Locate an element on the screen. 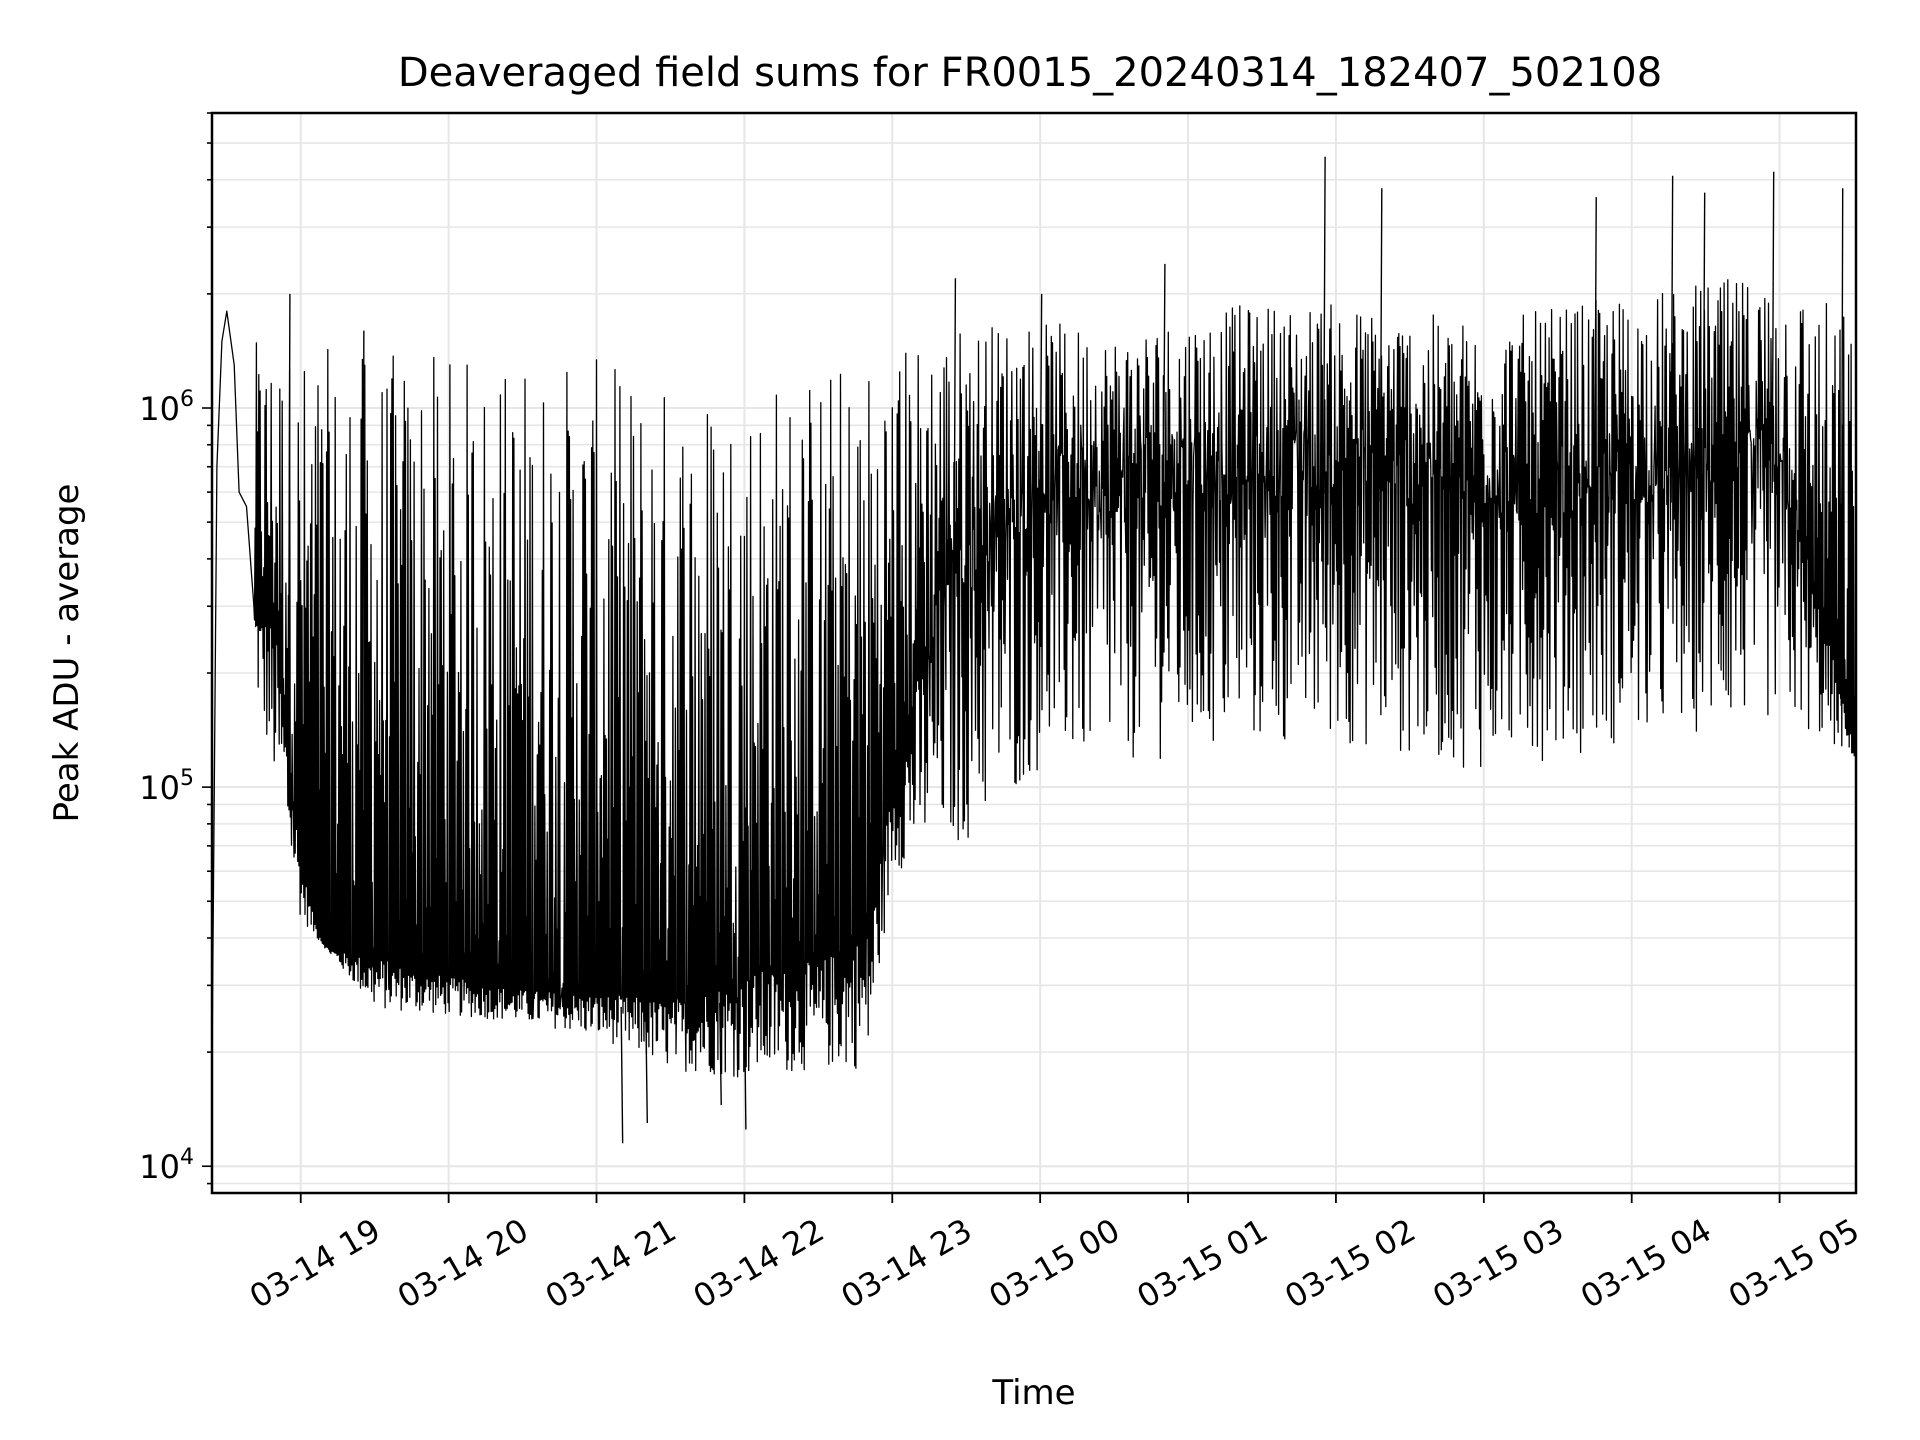  y-tick-exponent: 4 is located at coordinates (187, 1157).